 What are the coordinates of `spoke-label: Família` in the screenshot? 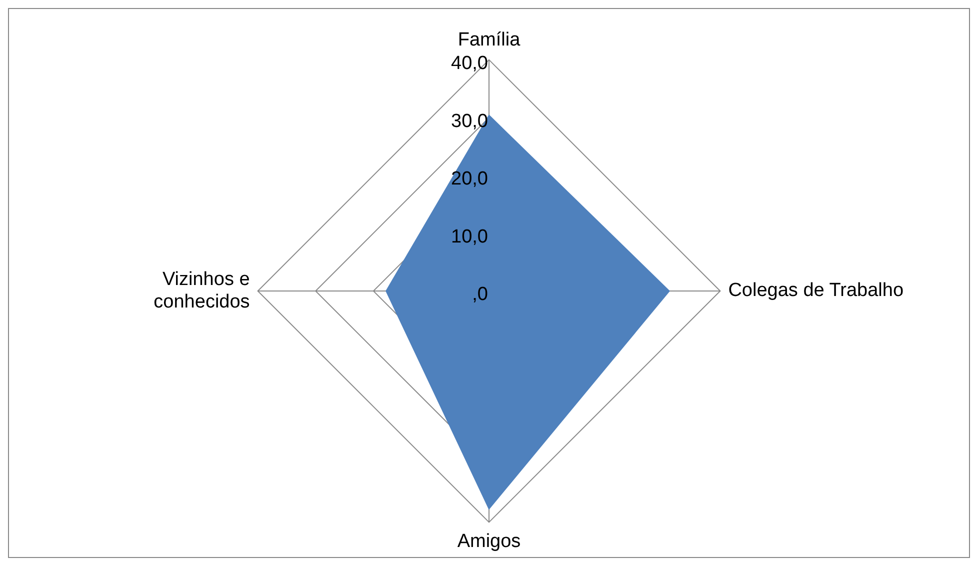 It's located at (489, 40).